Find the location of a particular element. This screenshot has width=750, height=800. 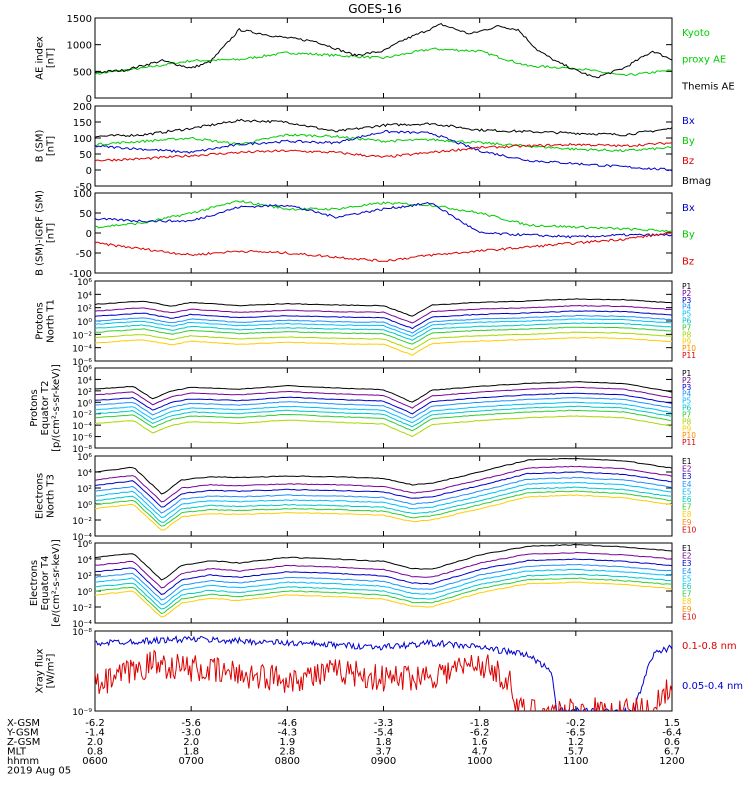

legend-entry: proxy AE is located at coordinates (704, 60).